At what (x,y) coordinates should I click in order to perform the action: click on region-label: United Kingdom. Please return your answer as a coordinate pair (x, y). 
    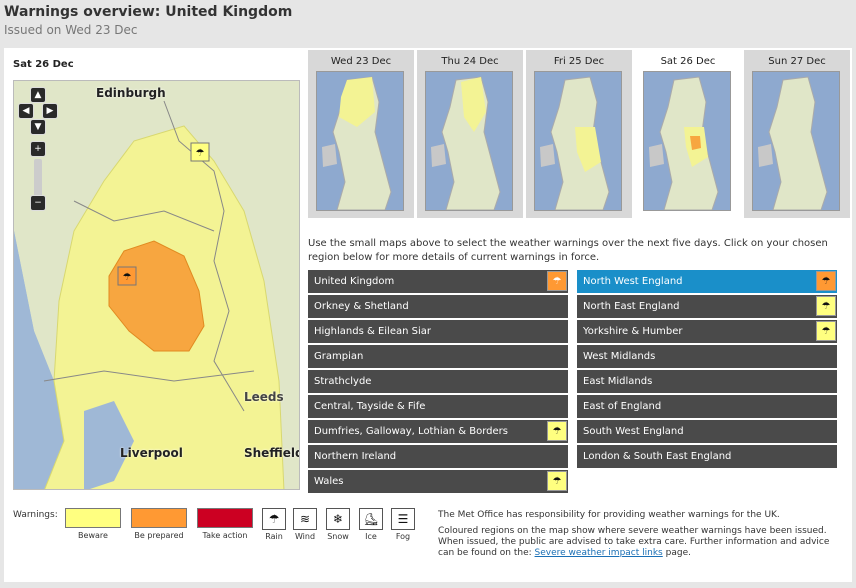
    Looking at the image, I should click on (354, 281).